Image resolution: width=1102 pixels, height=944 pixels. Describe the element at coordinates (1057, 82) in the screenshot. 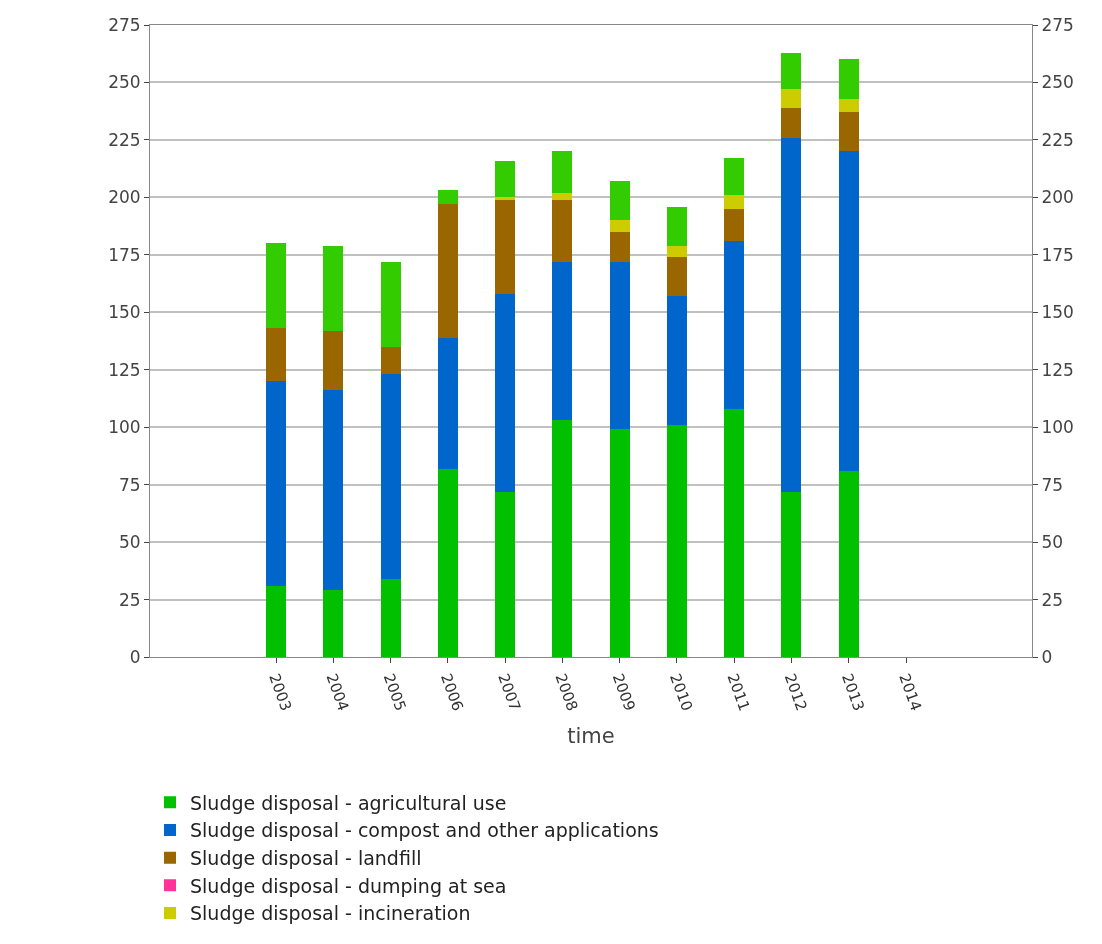

I see `y2-tick-label: 250` at that location.